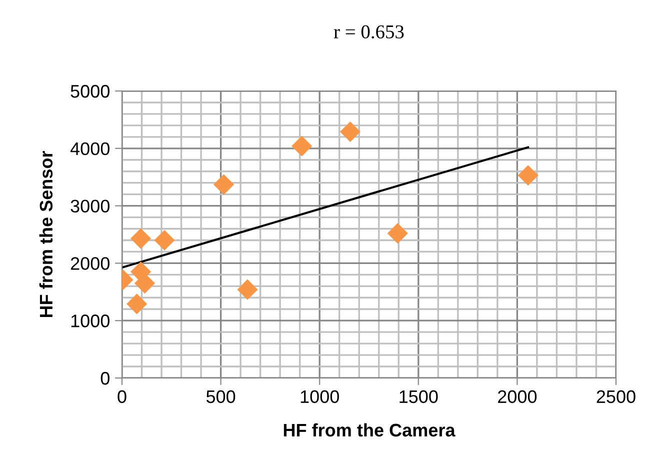 Image resolution: width=648 pixels, height=468 pixels. What do you see at coordinates (105, 378) in the screenshot?
I see `y-tick-label: 0` at bounding box center [105, 378].